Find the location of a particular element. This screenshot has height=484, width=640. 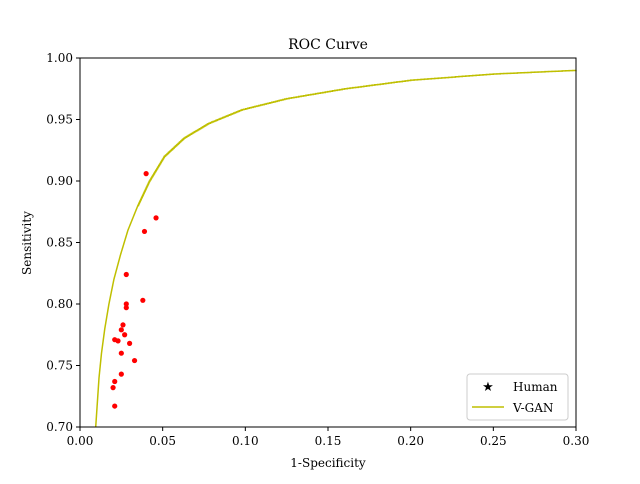

y-tick-label: 0.95 is located at coordinates (59, 120).